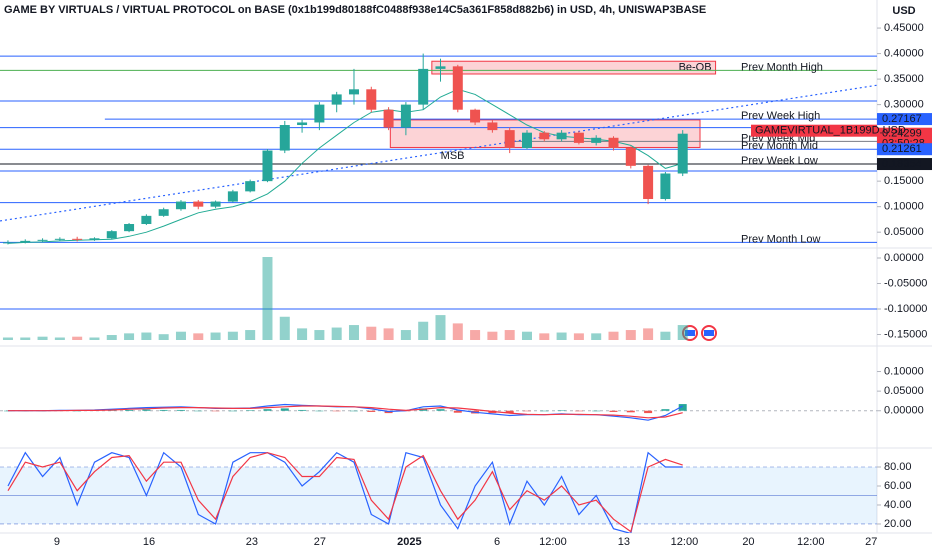 Image resolution: width=932 pixels, height=550 pixels. Describe the element at coordinates (871, 542) in the screenshot. I see `x-tick-label: 27` at that location.